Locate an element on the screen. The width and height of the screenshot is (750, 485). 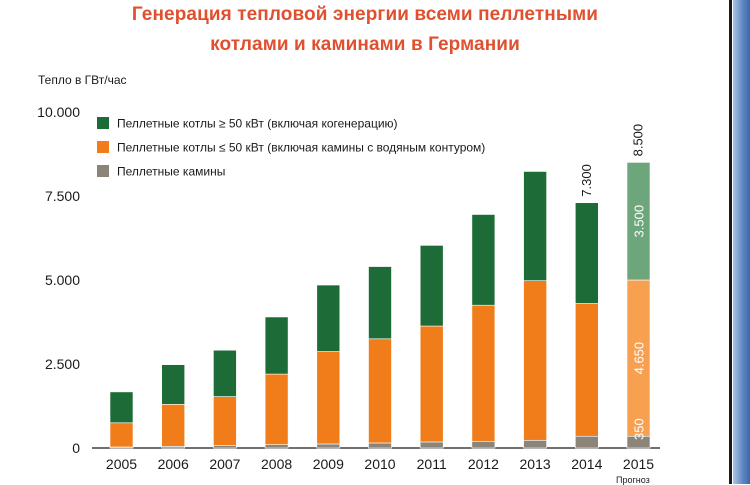
chart-title-line-2: котлами и каминами в Германии is located at coordinates (365, 44).